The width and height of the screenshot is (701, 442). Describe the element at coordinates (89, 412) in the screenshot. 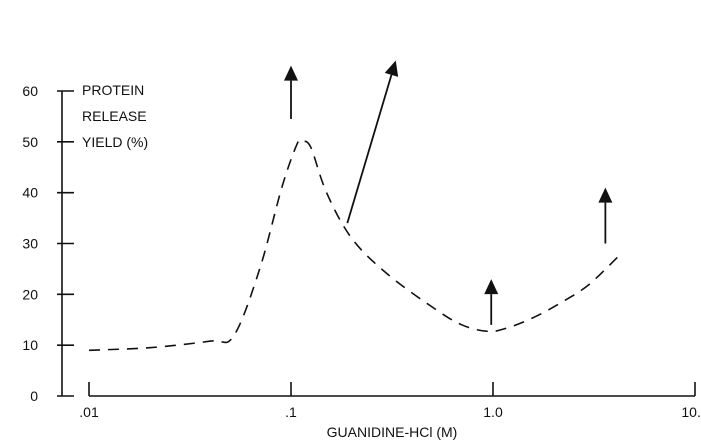

I see `x-tick-label: .01` at that location.